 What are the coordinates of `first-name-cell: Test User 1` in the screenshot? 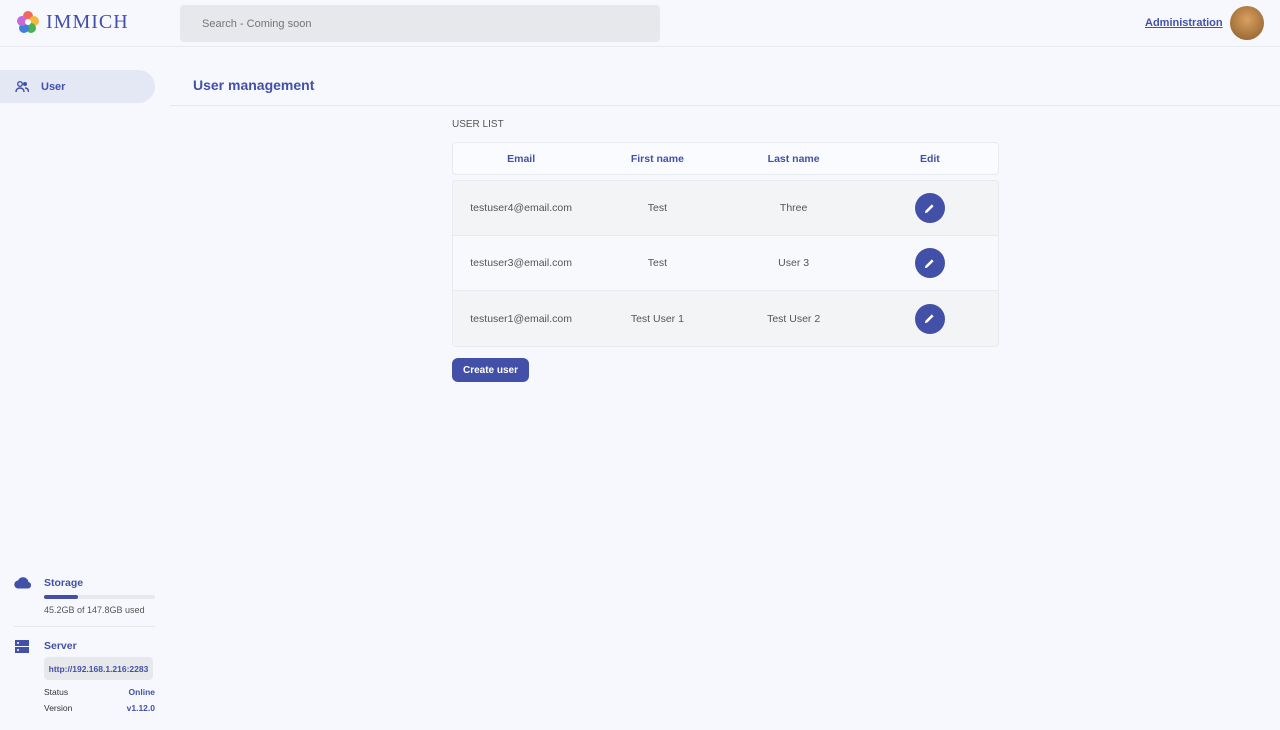 It's located at (657, 318).